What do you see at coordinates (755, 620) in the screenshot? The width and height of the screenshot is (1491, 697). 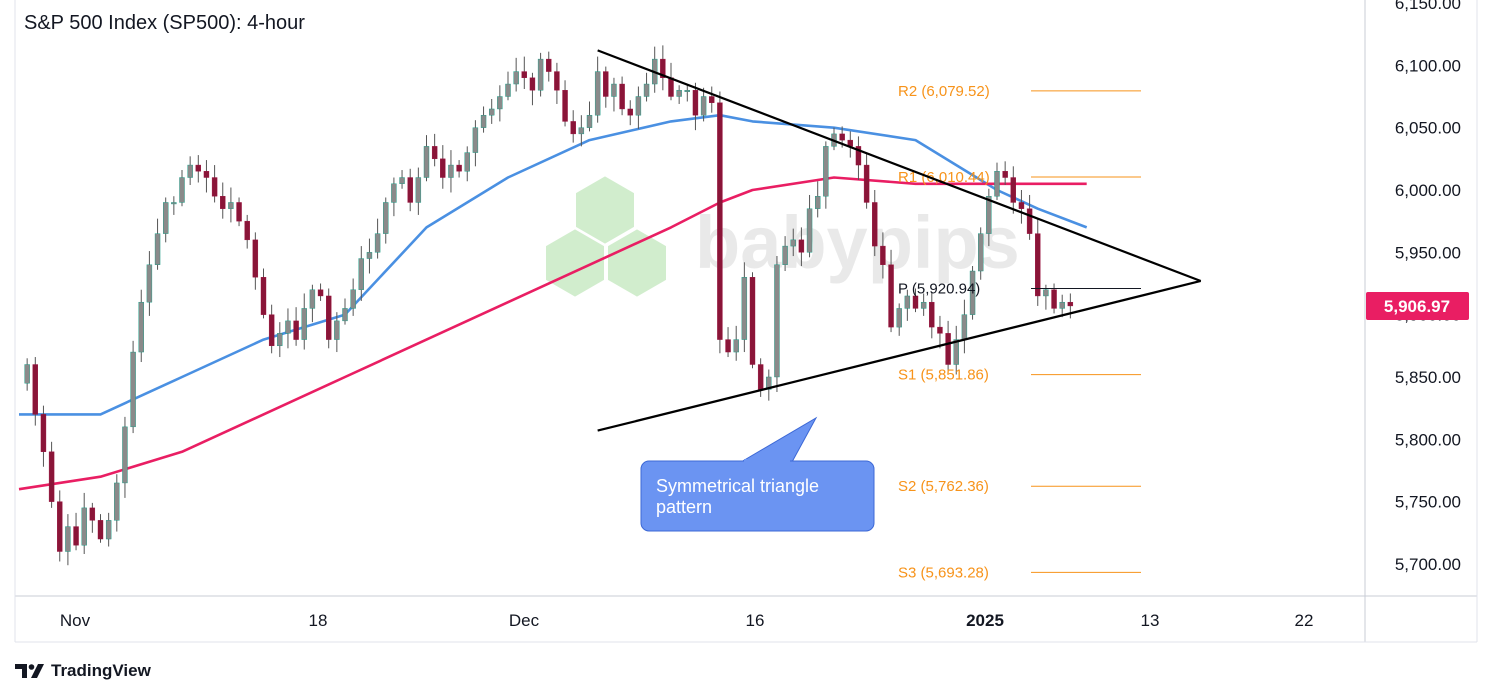 I see `x-tick-label: 16` at bounding box center [755, 620].